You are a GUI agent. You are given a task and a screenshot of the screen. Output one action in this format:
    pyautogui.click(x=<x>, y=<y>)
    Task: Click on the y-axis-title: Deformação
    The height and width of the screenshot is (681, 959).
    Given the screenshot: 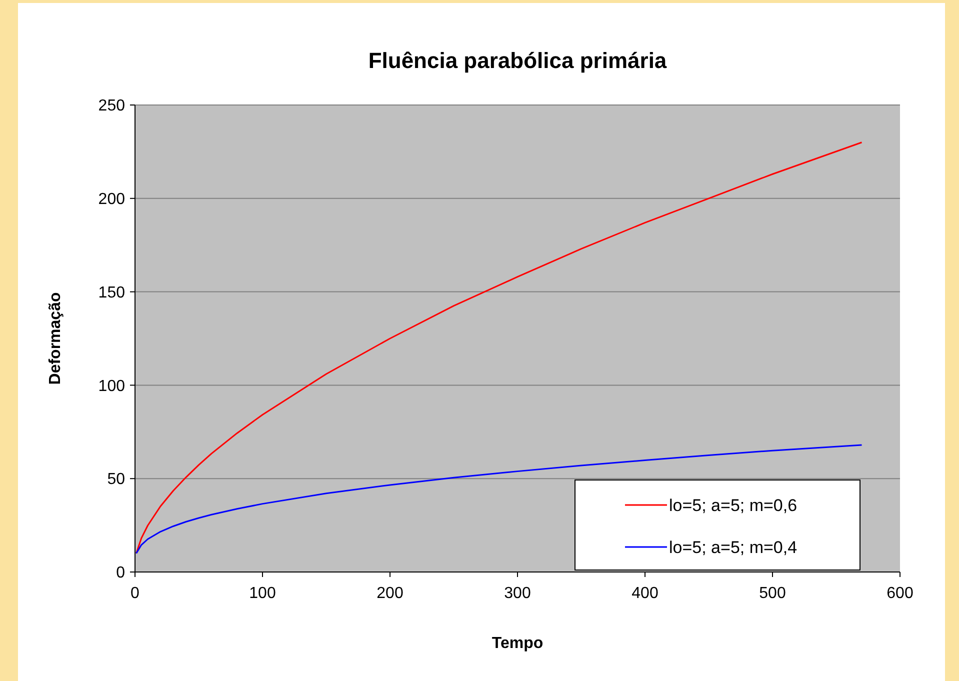 What is the action you would take?
    pyautogui.click(x=55, y=338)
    